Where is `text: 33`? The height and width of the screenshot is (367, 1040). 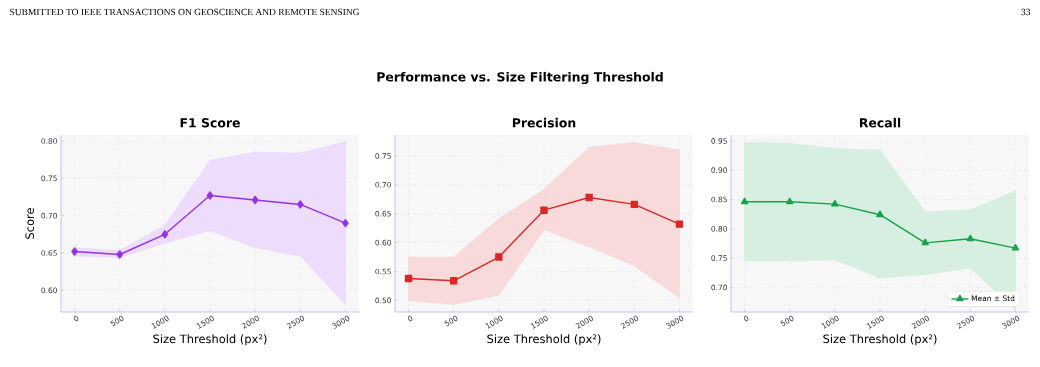
text: 33 is located at coordinates (1026, 12).